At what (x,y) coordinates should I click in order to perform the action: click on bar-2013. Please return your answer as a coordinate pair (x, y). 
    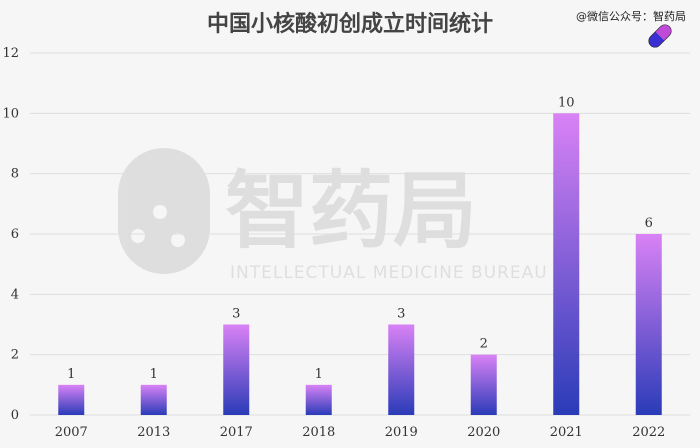
    Looking at the image, I should click on (153, 399).